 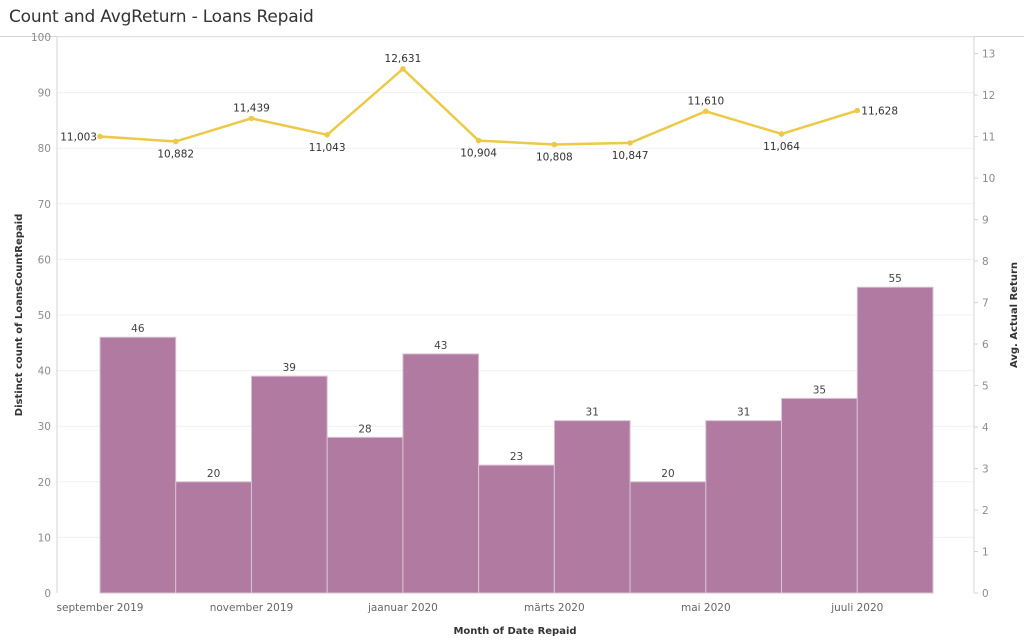 I want to click on line-value-label: 11,064, so click(x=781, y=147).